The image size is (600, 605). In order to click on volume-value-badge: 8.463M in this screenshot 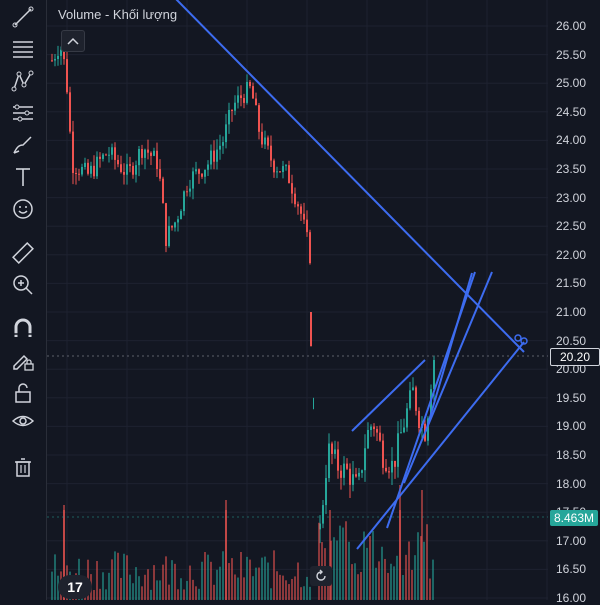, I will do `click(574, 518)`.